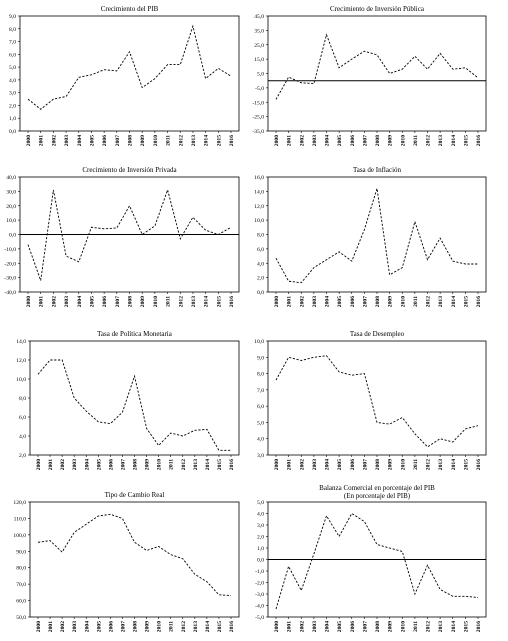 The height and width of the screenshot is (641, 508). I want to click on x-tick-label: 2015, so click(466, 140).